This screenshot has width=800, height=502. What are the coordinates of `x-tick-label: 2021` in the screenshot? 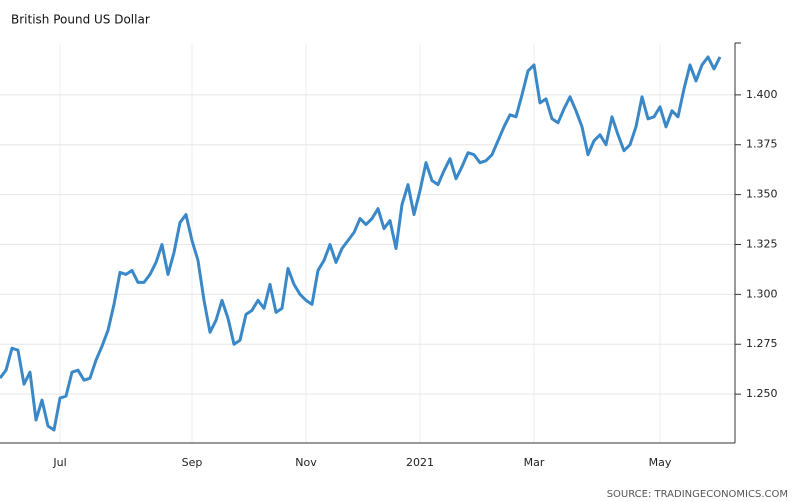 It's located at (420, 462).